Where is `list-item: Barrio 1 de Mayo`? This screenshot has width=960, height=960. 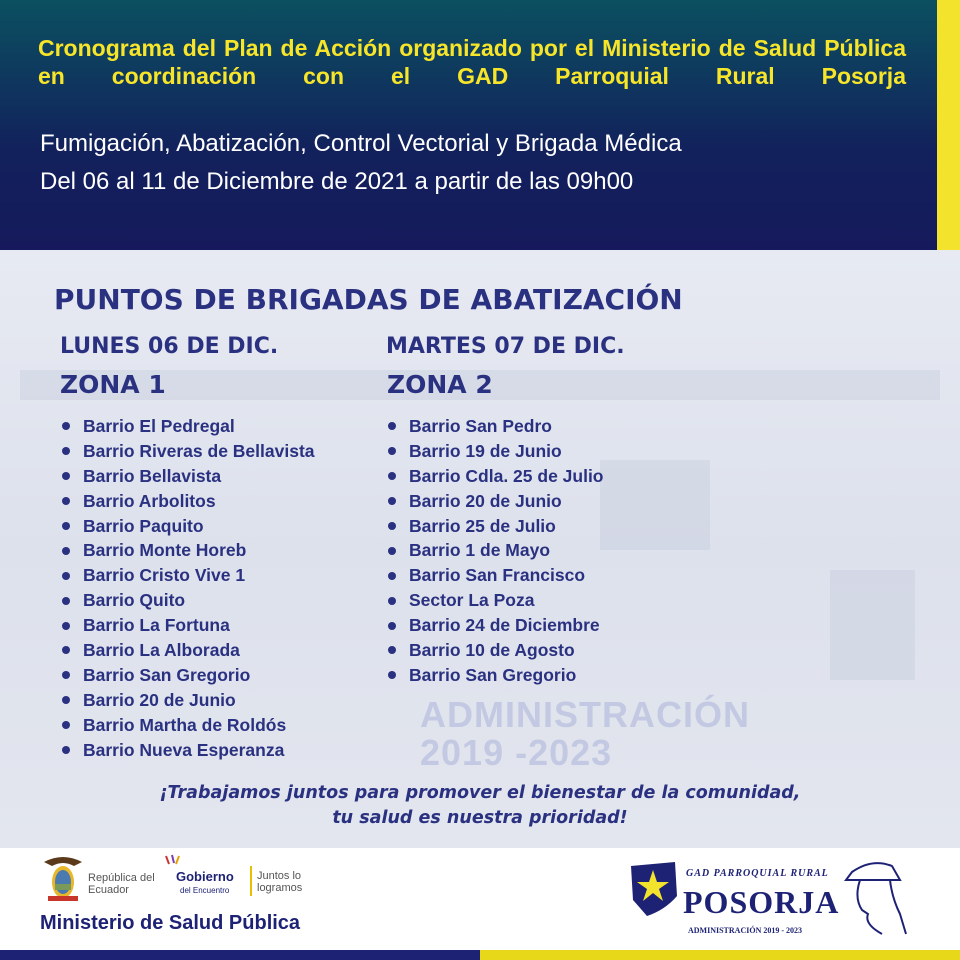
list-item: Barrio 1 de Mayo is located at coordinates (496, 550).